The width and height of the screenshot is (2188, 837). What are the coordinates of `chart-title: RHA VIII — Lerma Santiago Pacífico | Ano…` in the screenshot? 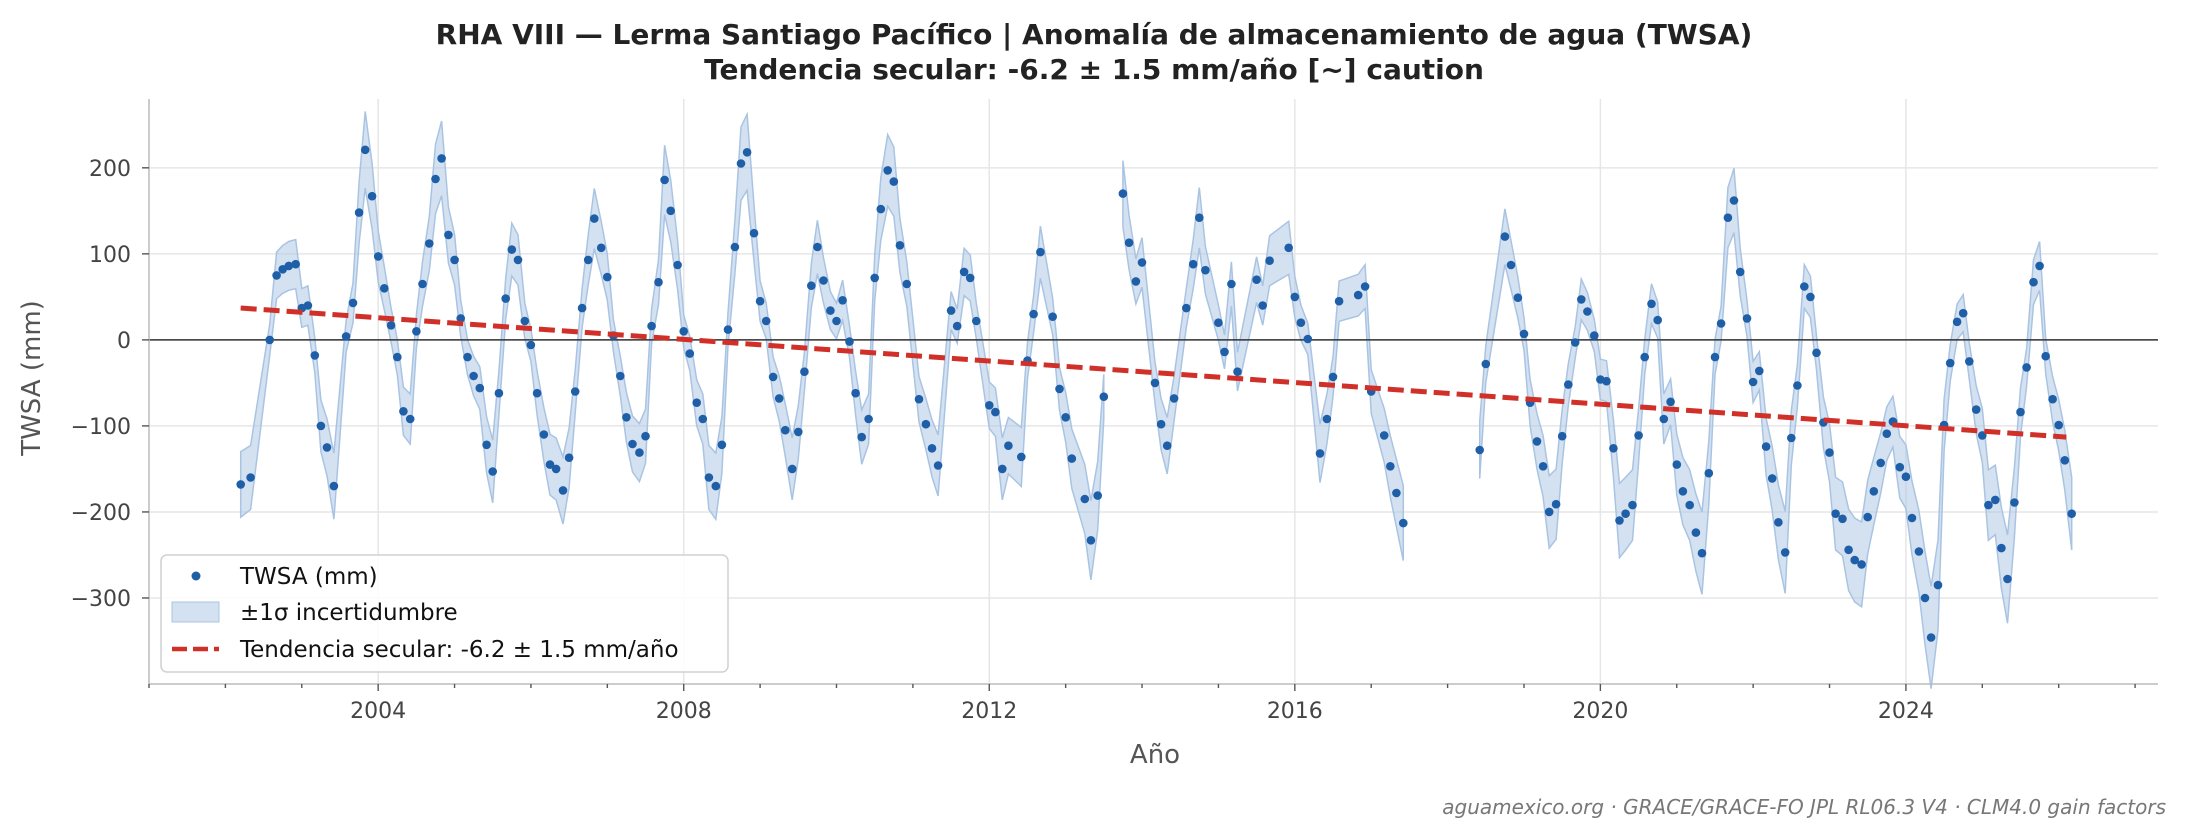 It's located at (1094, 34).